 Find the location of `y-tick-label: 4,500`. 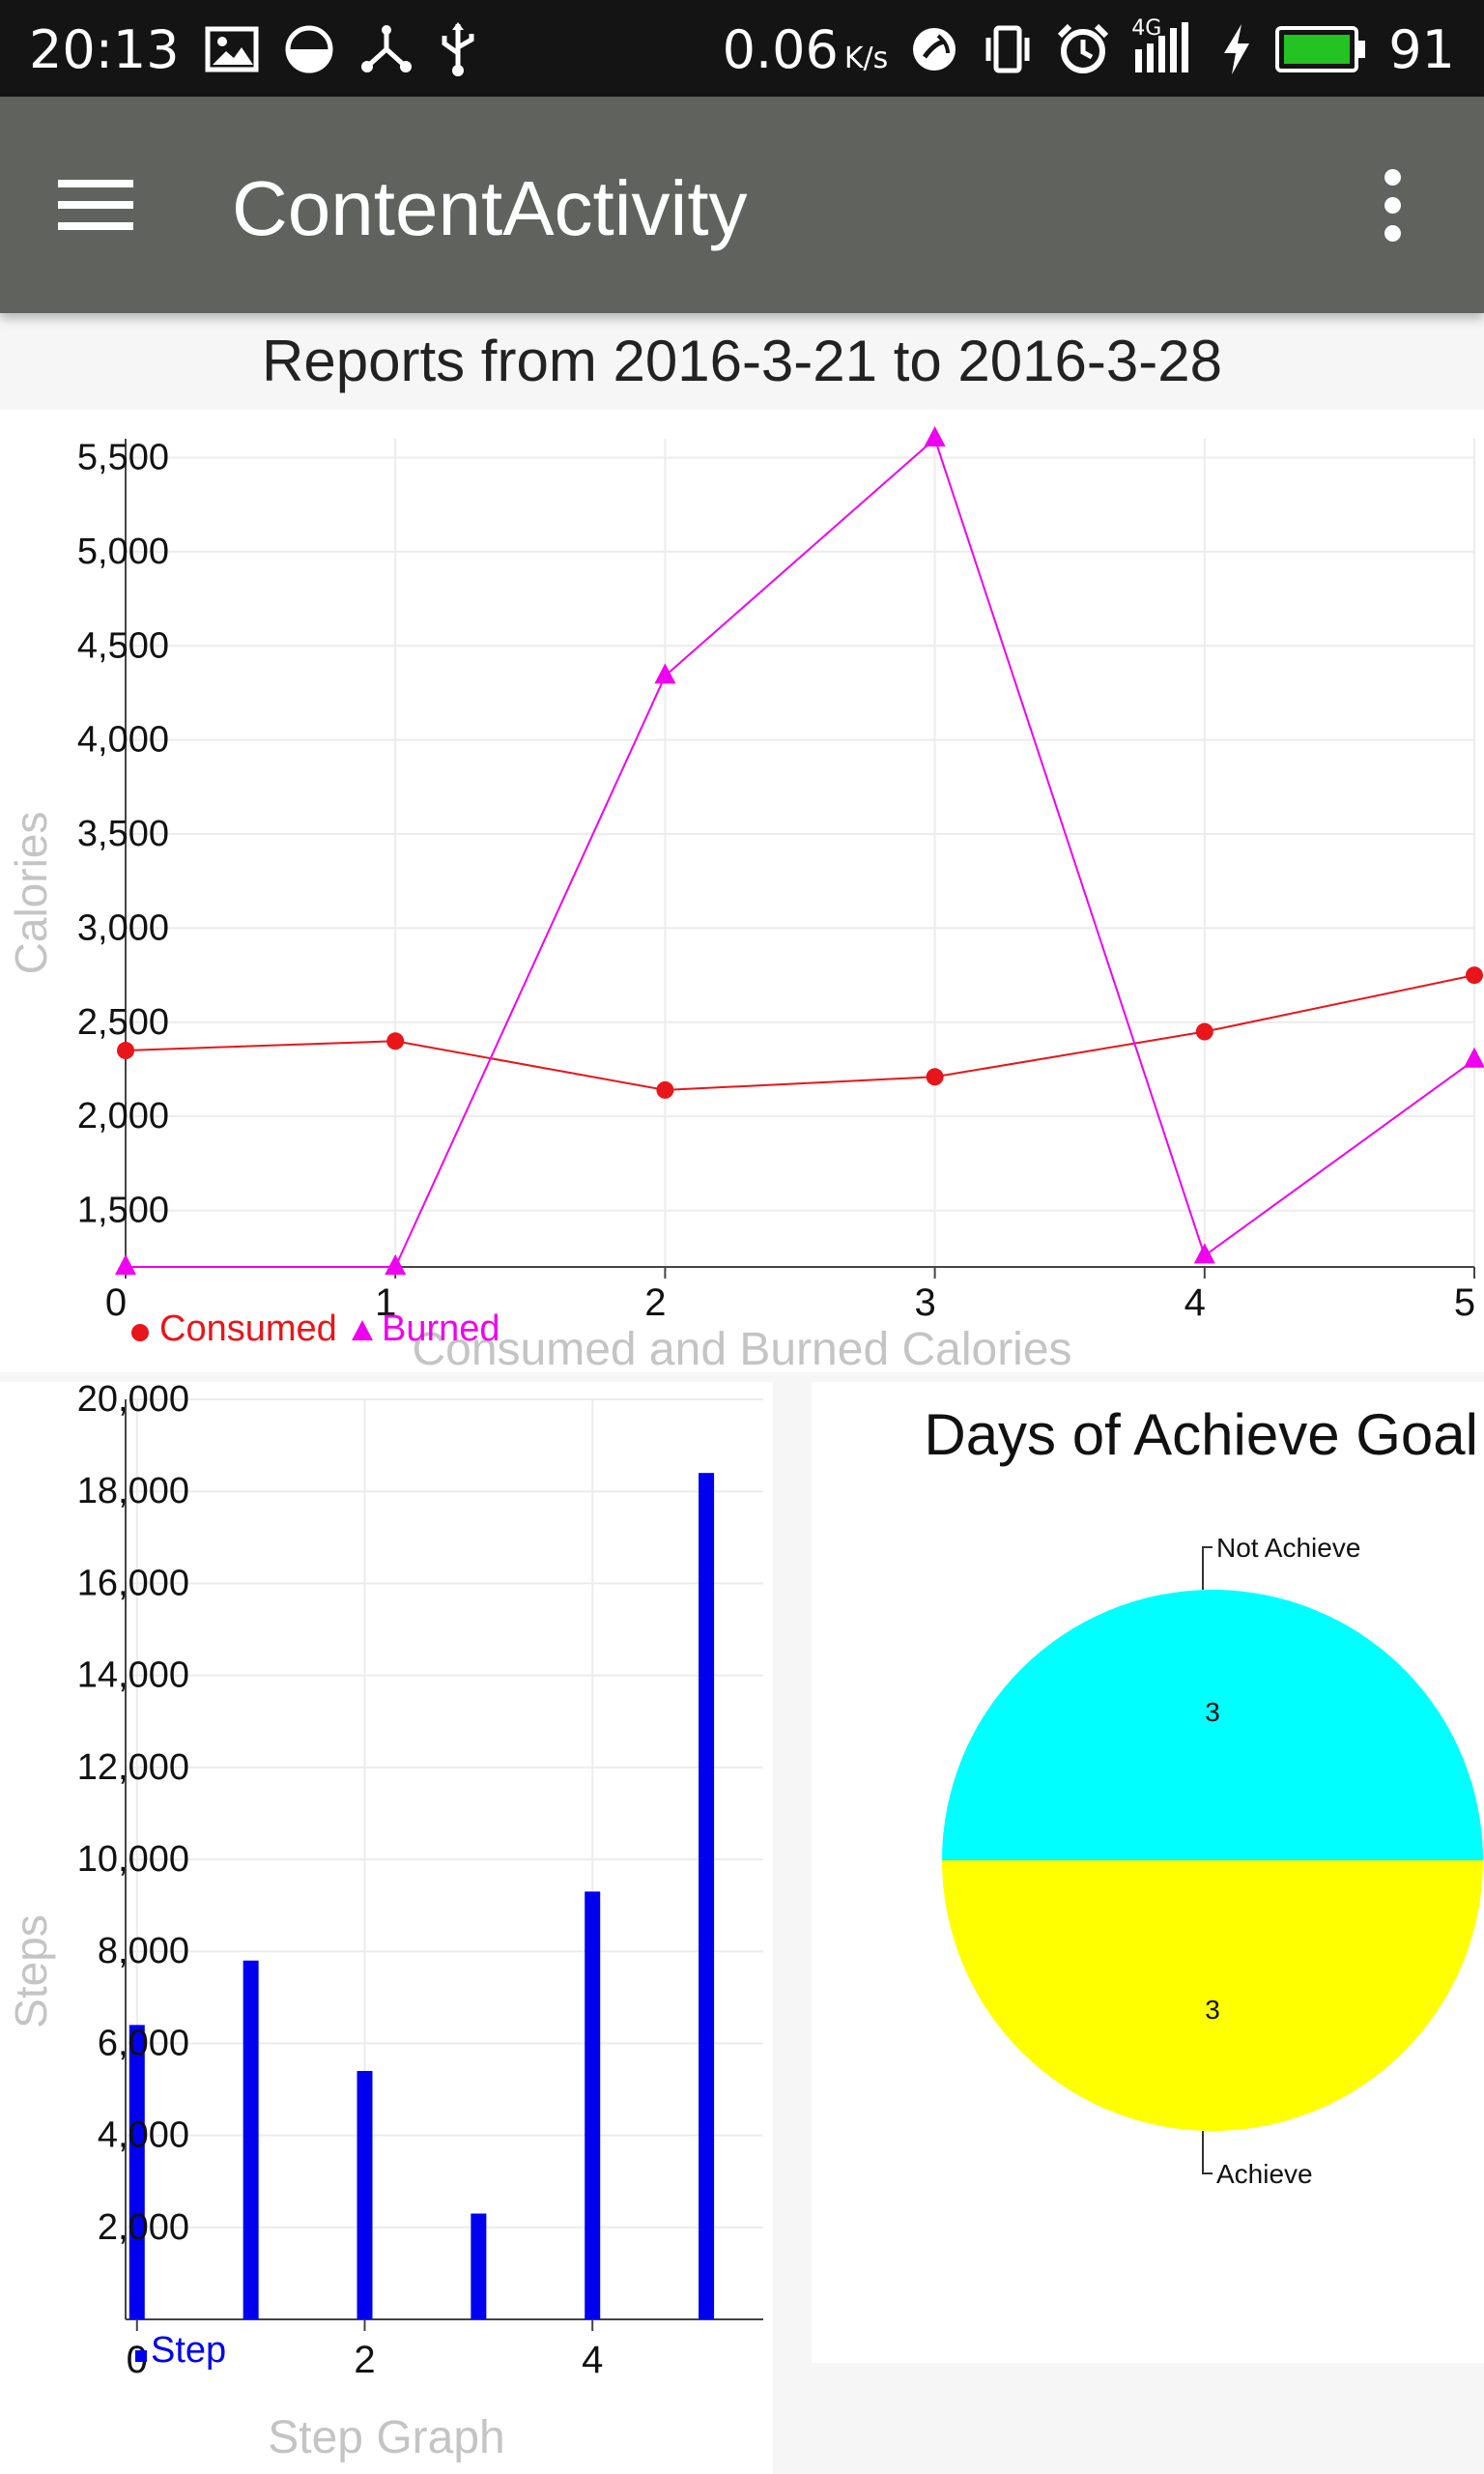

y-tick-label: 4,500 is located at coordinates (123, 646).